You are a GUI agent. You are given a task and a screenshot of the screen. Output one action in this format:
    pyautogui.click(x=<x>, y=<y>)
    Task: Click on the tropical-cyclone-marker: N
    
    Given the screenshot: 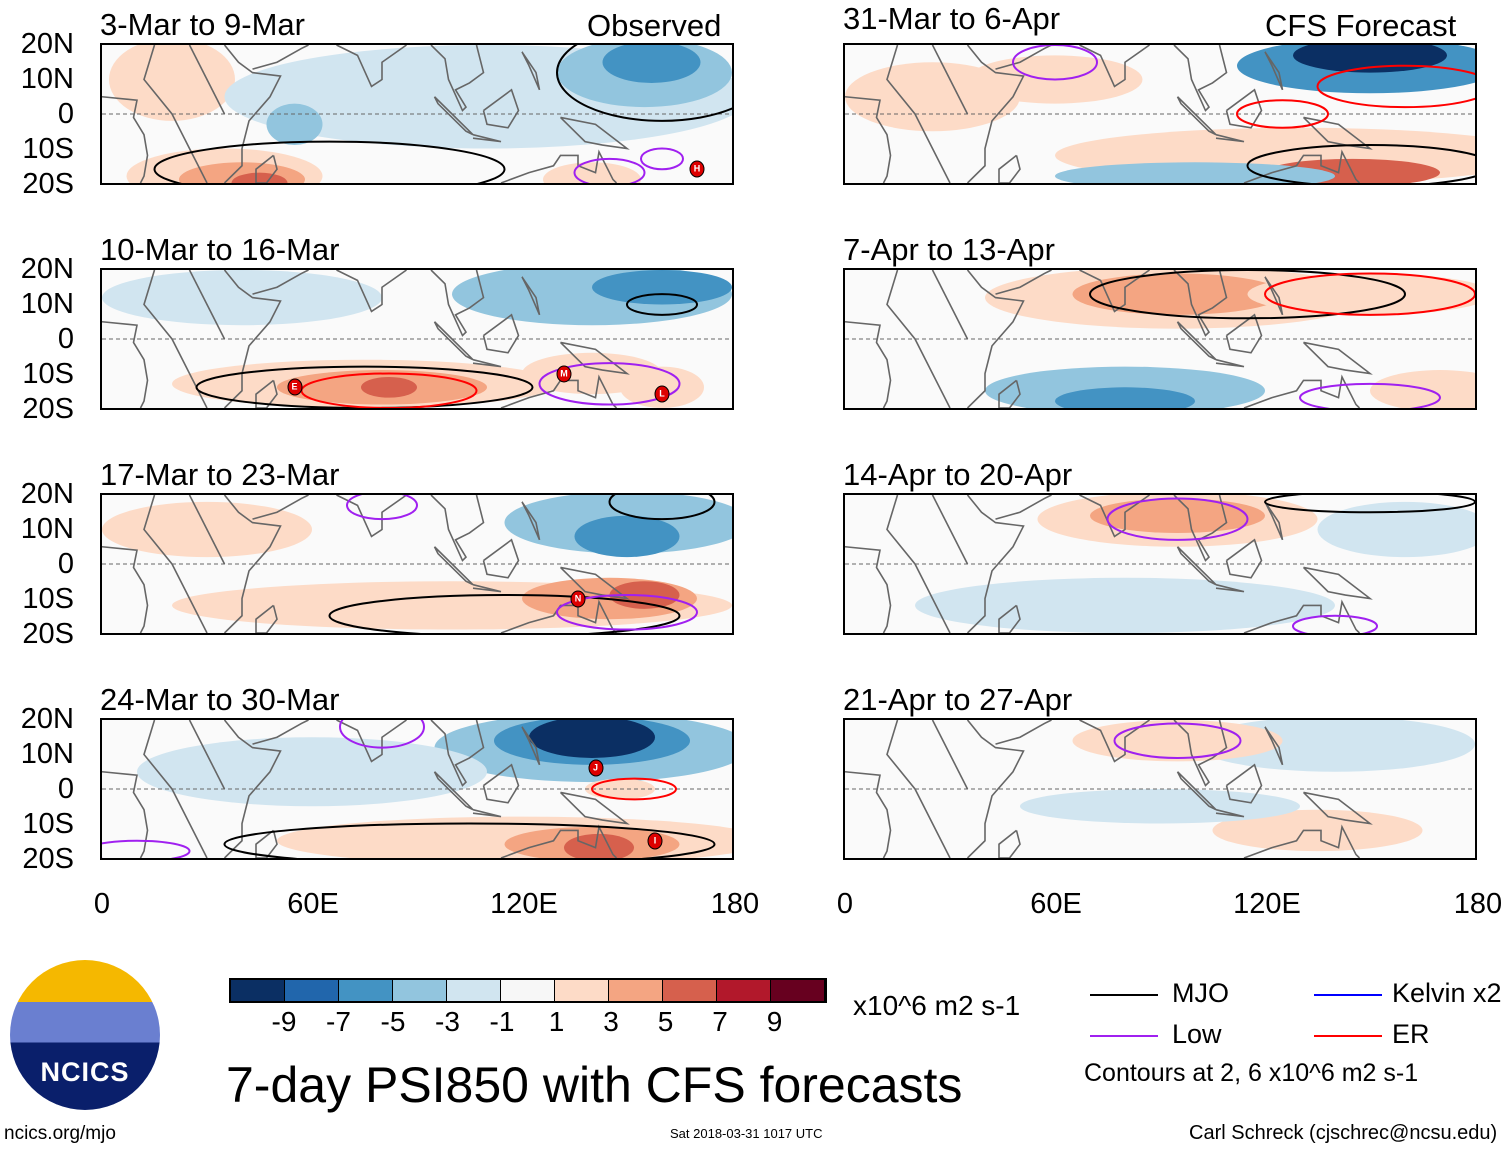 What is the action you would take?
    pyautogui.click(x=578, y=598)
    